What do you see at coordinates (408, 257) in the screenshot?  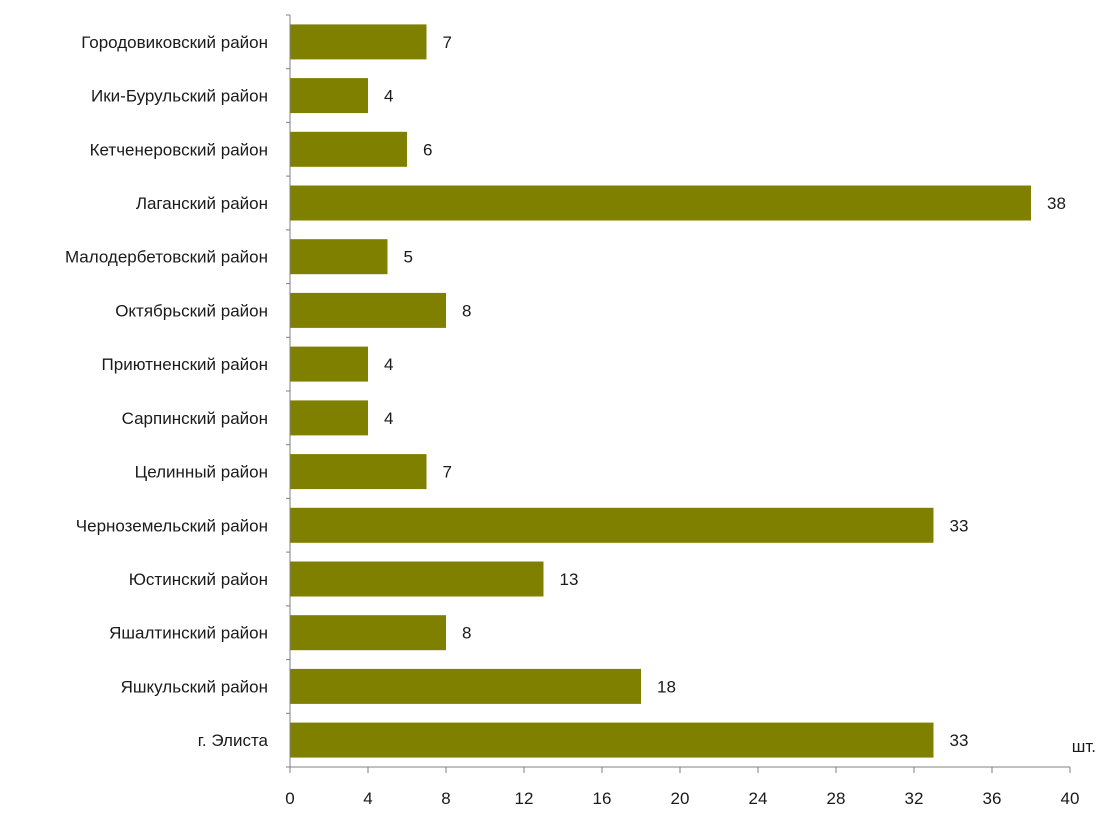 I see `value-label: 5` at bounding box center [408, 257].